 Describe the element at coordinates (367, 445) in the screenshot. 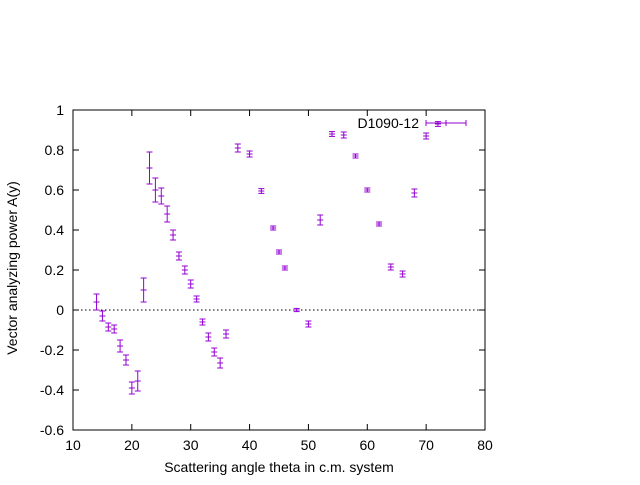

I see `x-tick-label: 60` at that location.